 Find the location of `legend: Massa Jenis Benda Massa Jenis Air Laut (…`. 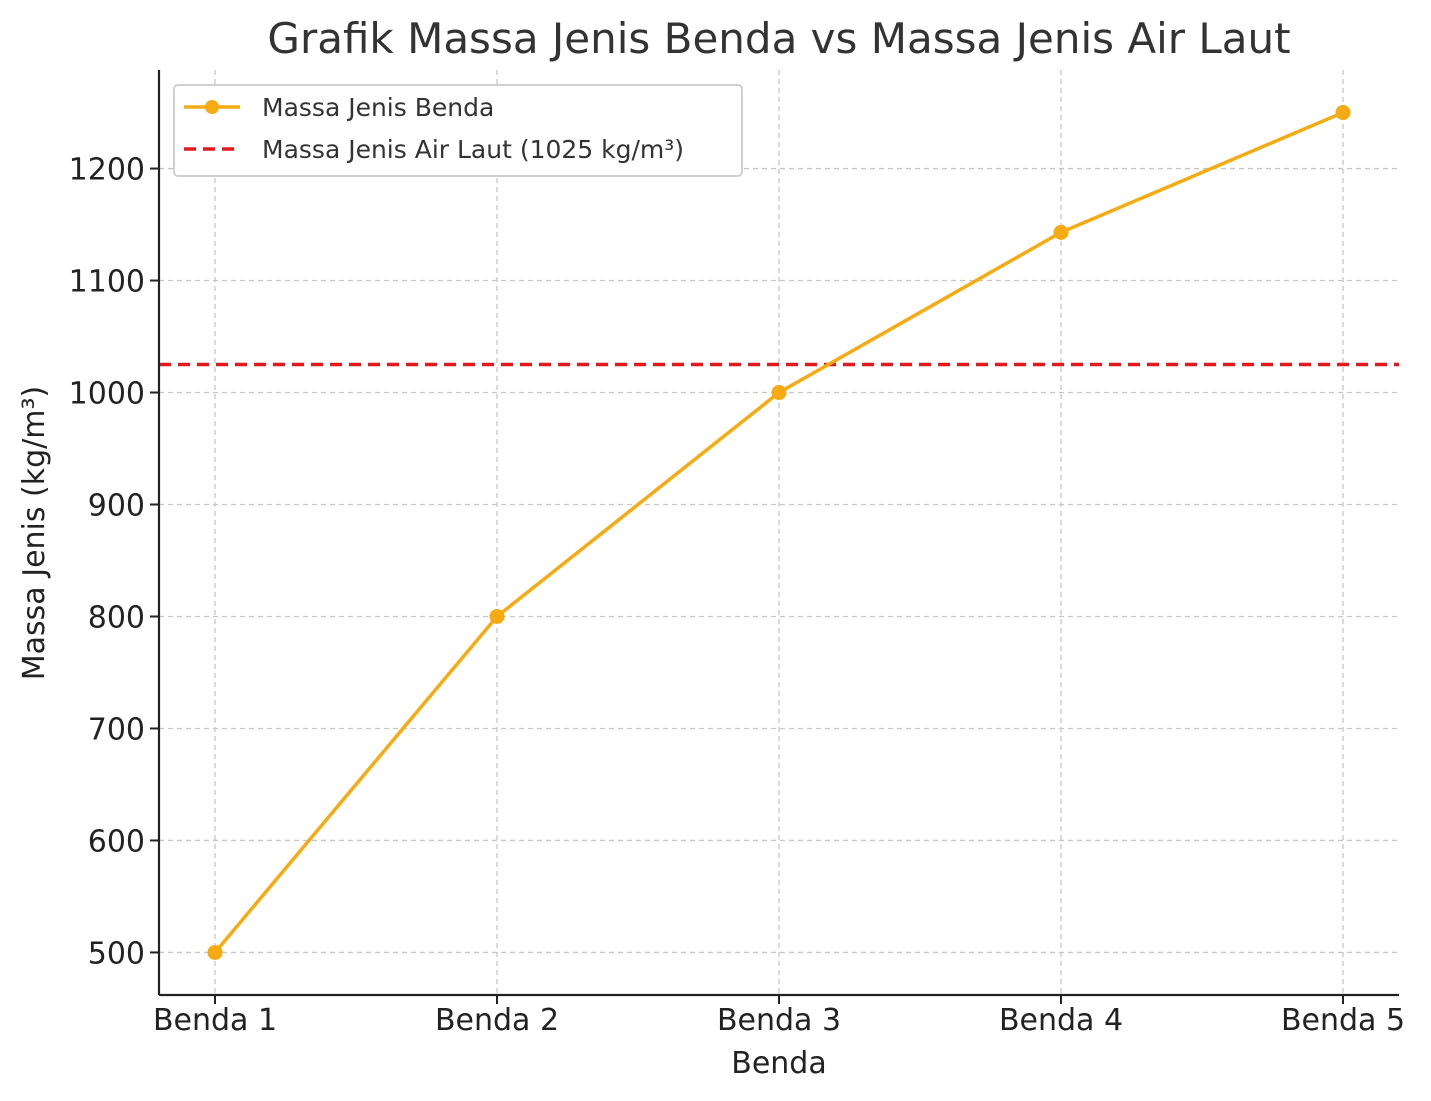

legend: Massa Jenis Benda Massa Jenis Air Laut (… is located at coordinates (458, 130).